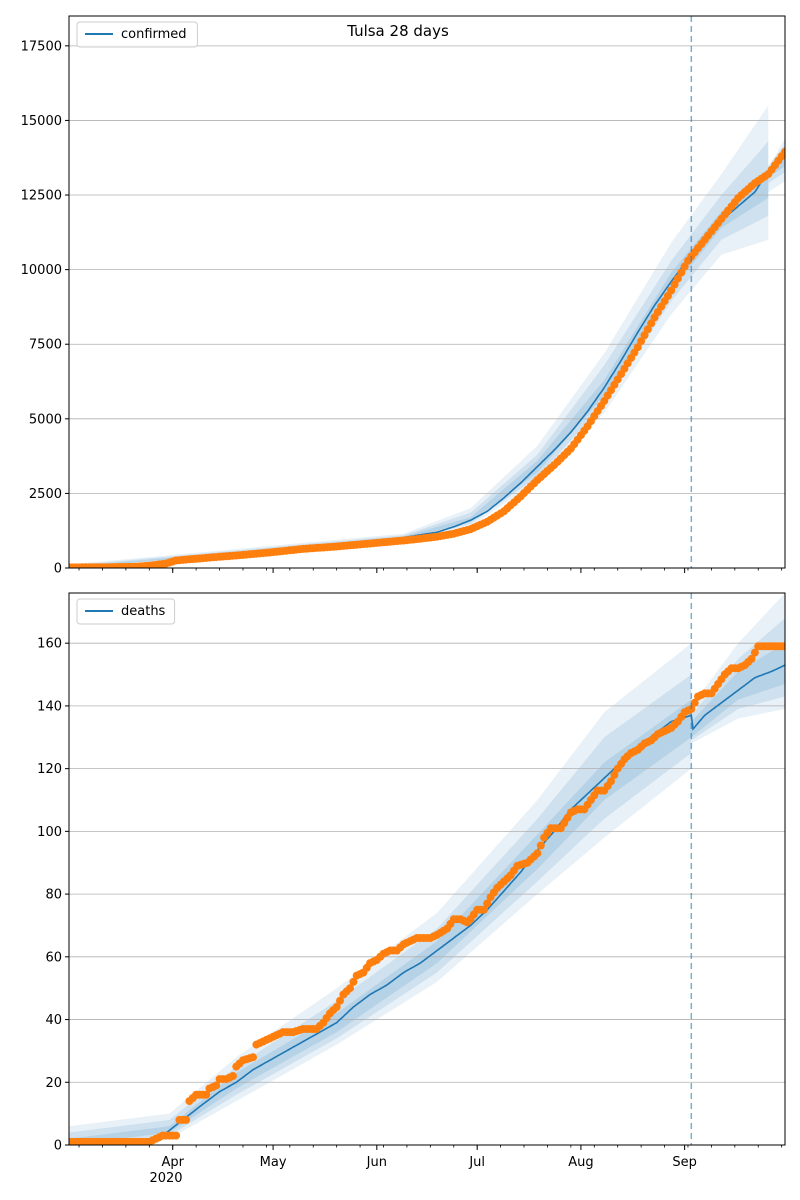 The width and height of the screenshot is (800, 1200). What do you see at coordinates (684, 1162) in the screenshot?
I see `deaths-xtick-label: Sep` at bounding box center [684, 1162].